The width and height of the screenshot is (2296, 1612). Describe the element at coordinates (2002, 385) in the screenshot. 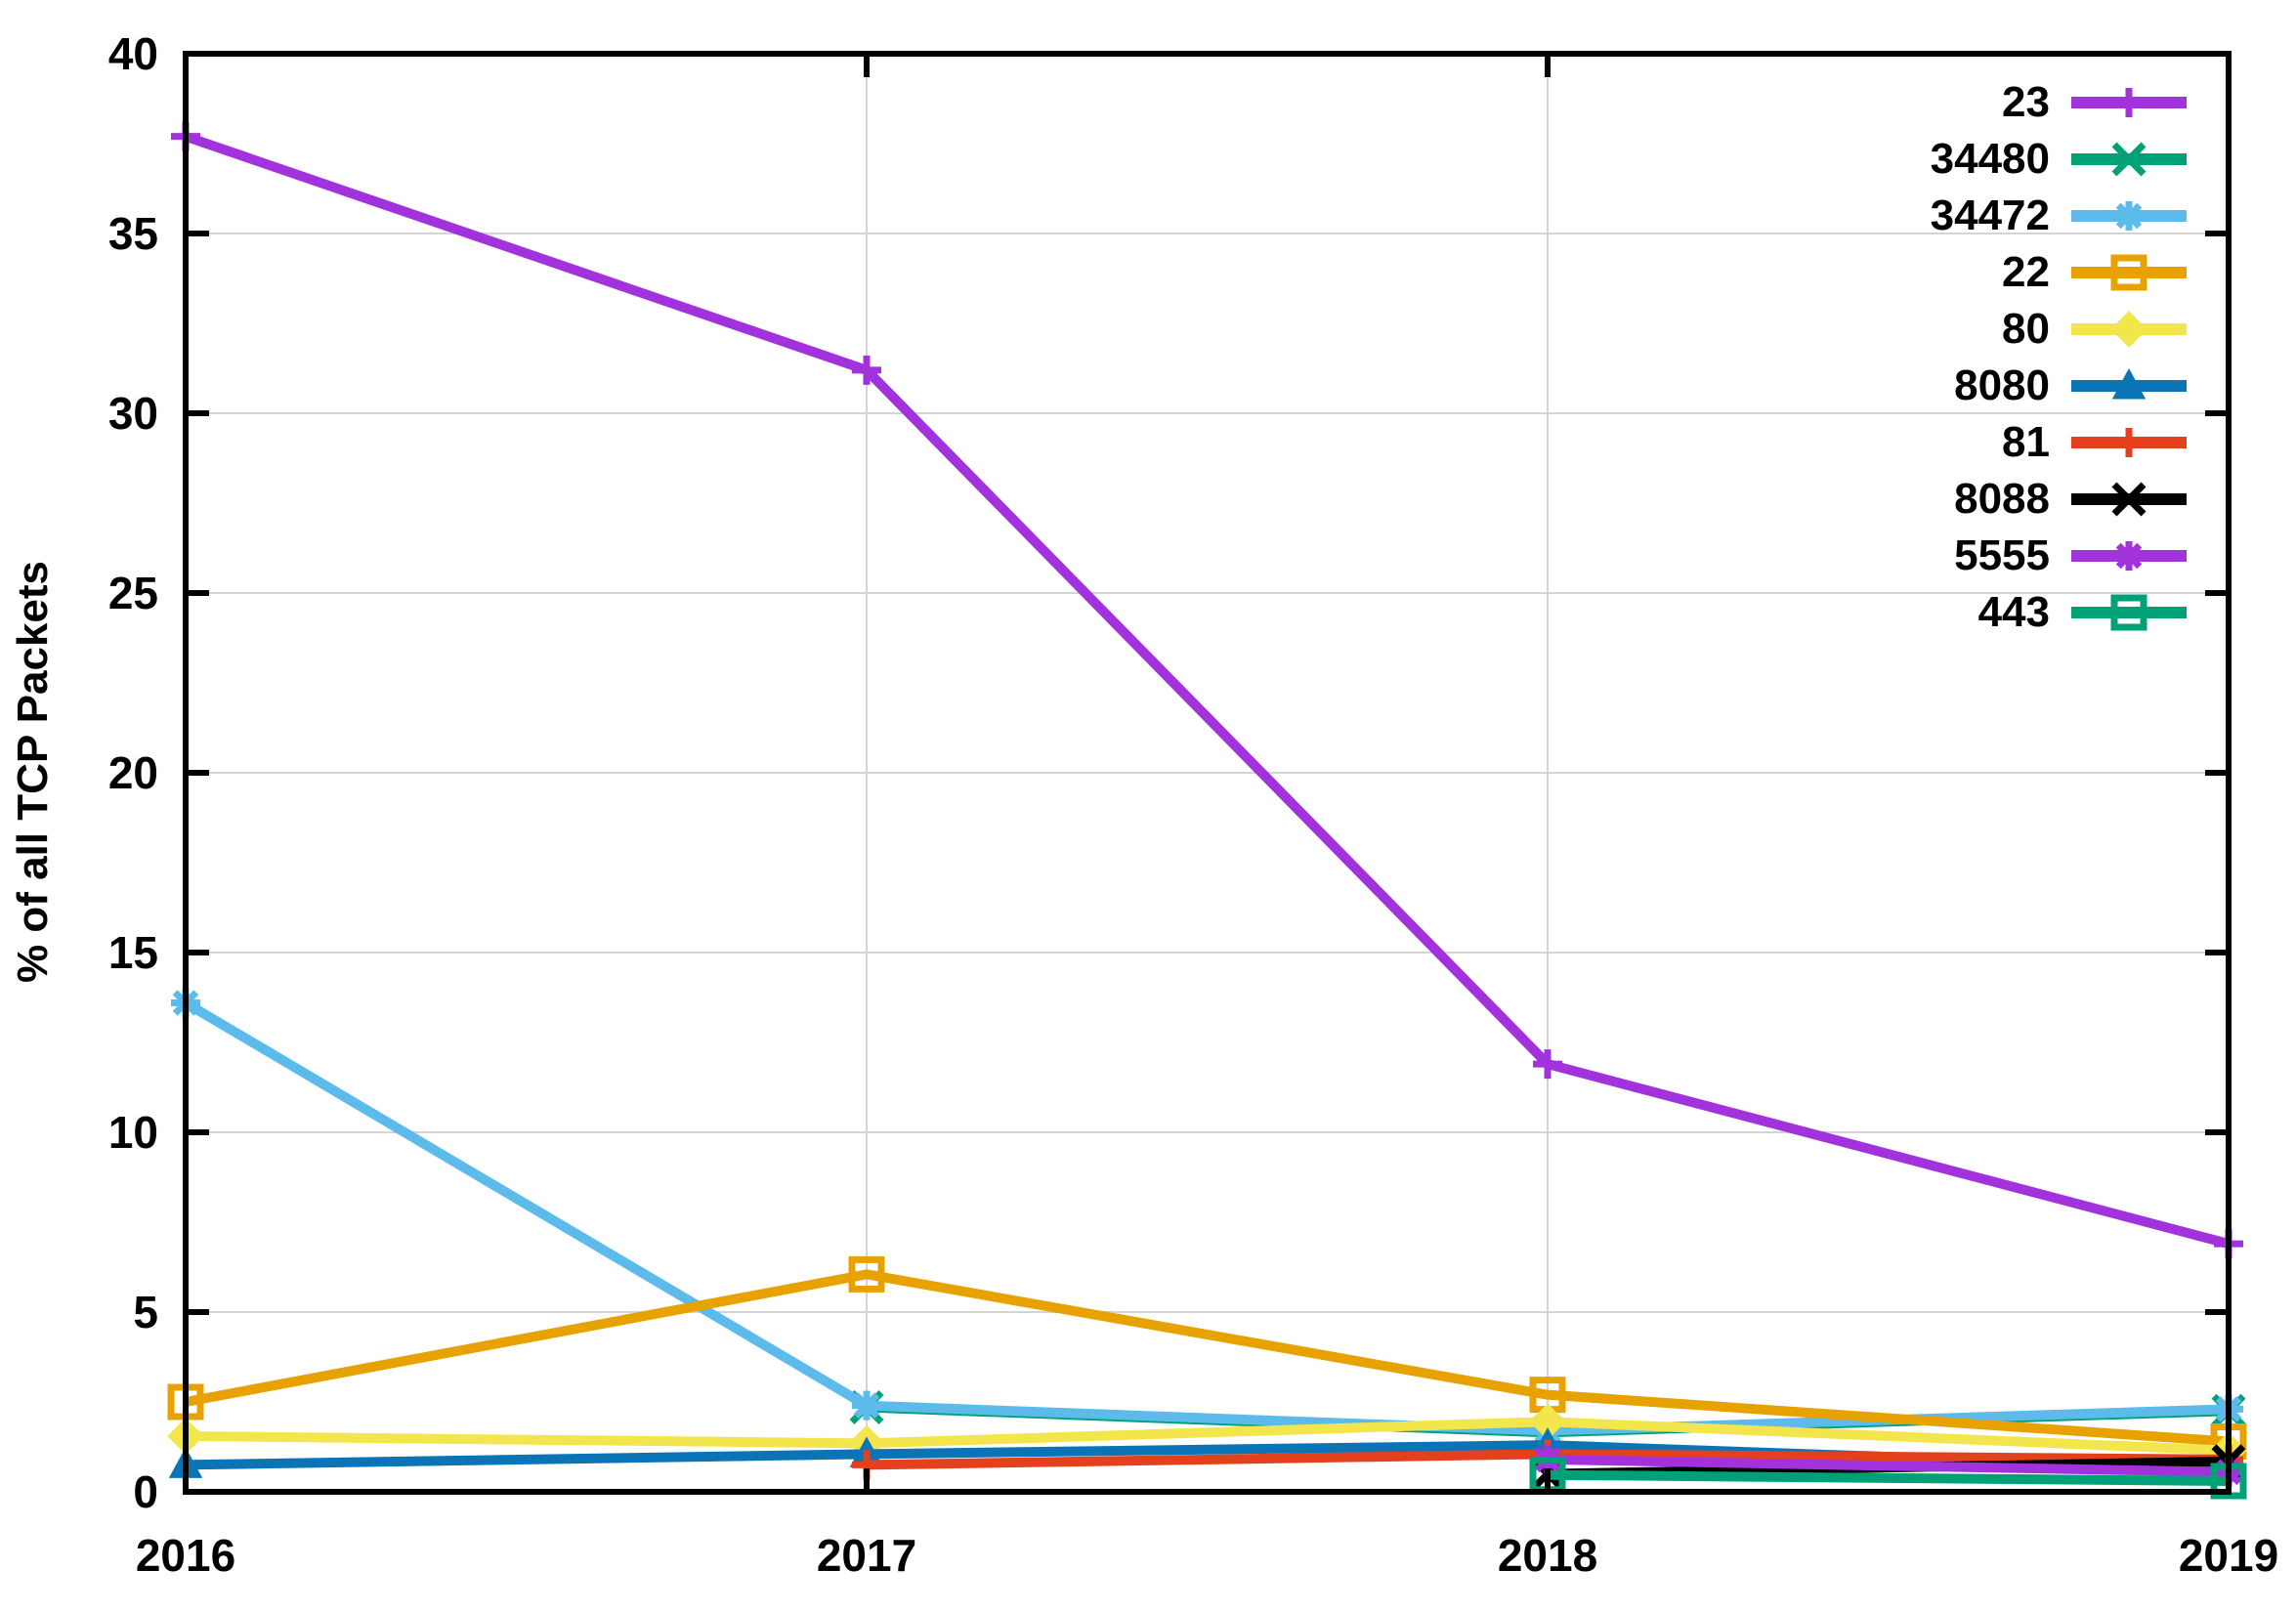

I see `legend-label: 8080` at that location.